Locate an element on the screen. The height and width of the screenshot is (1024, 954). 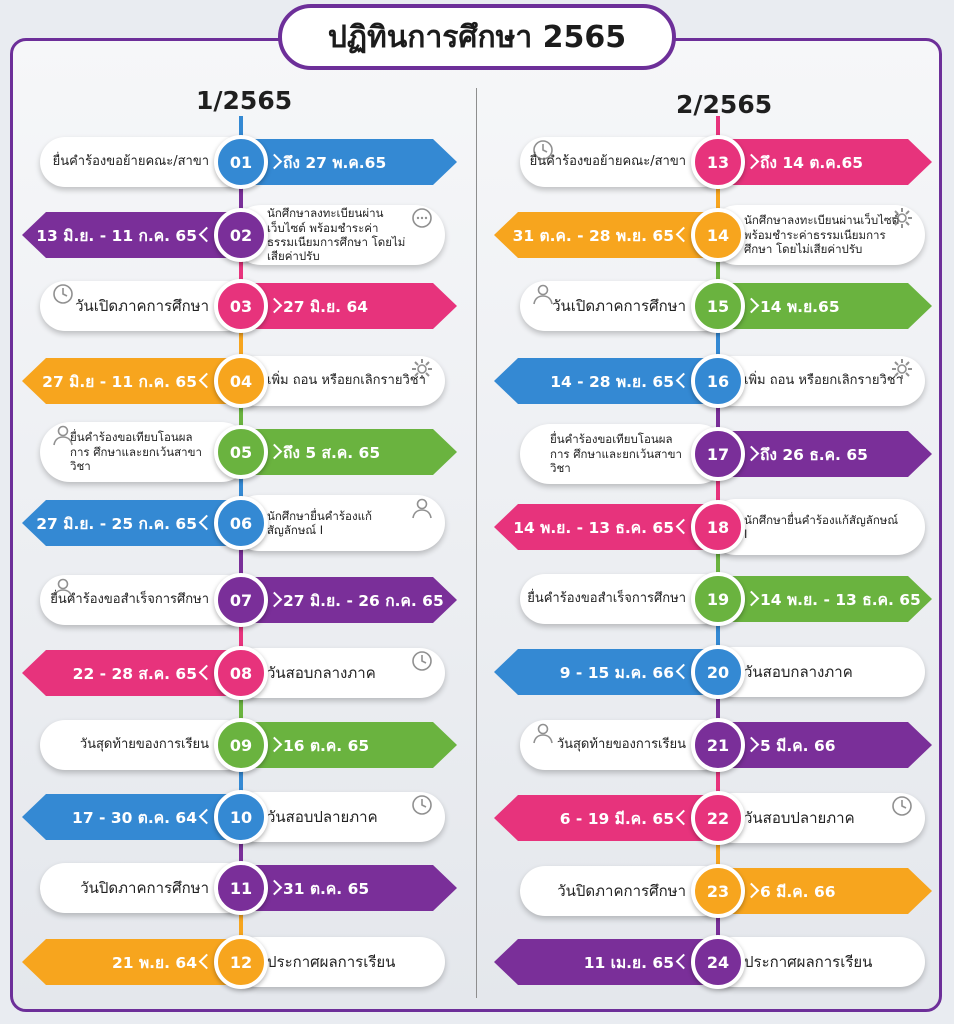
step-09-date-tag: 16 ต.ค. 65 is located at coordinates (352, 745).